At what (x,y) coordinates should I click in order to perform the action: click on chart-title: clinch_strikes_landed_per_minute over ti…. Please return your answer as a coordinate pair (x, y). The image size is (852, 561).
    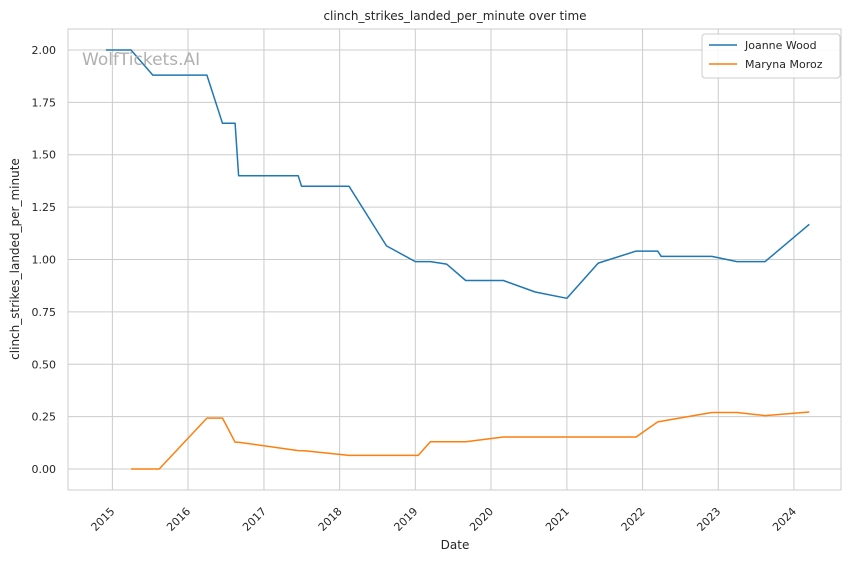
    Looking at the image, I should click on (454, 16).